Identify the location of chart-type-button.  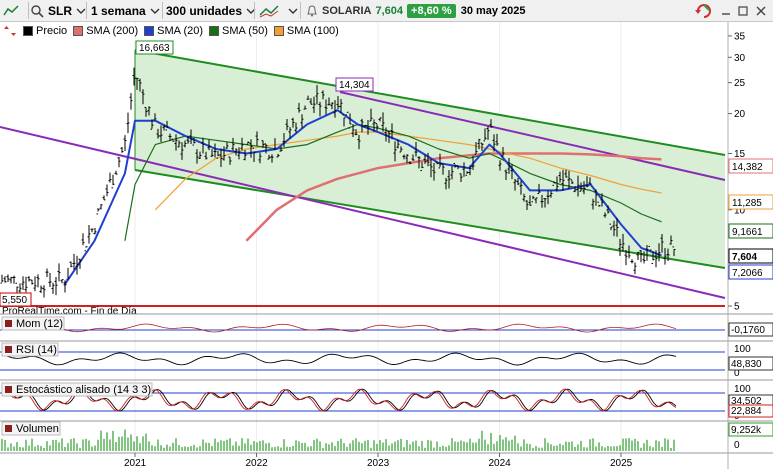
(11, 10).